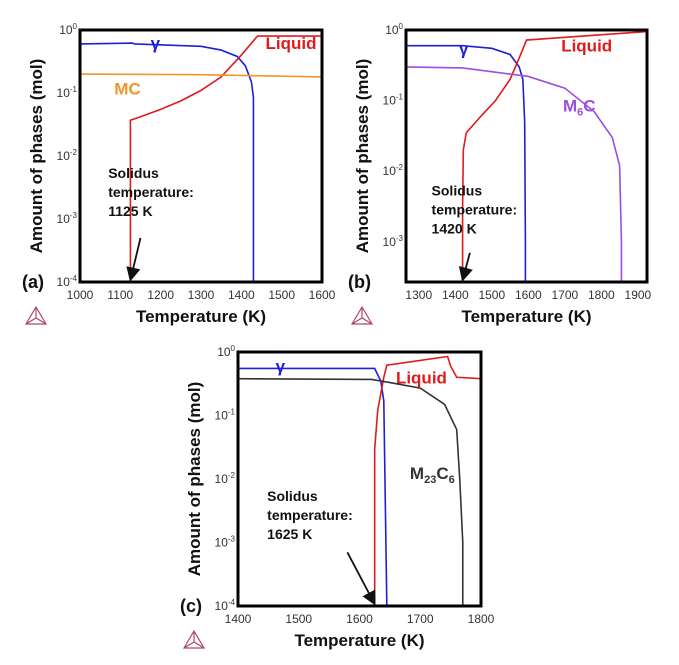 The width and height of the screenshot is (679, 665). I want to click on solidus-annotation: 1125 K, so click(130, 211).